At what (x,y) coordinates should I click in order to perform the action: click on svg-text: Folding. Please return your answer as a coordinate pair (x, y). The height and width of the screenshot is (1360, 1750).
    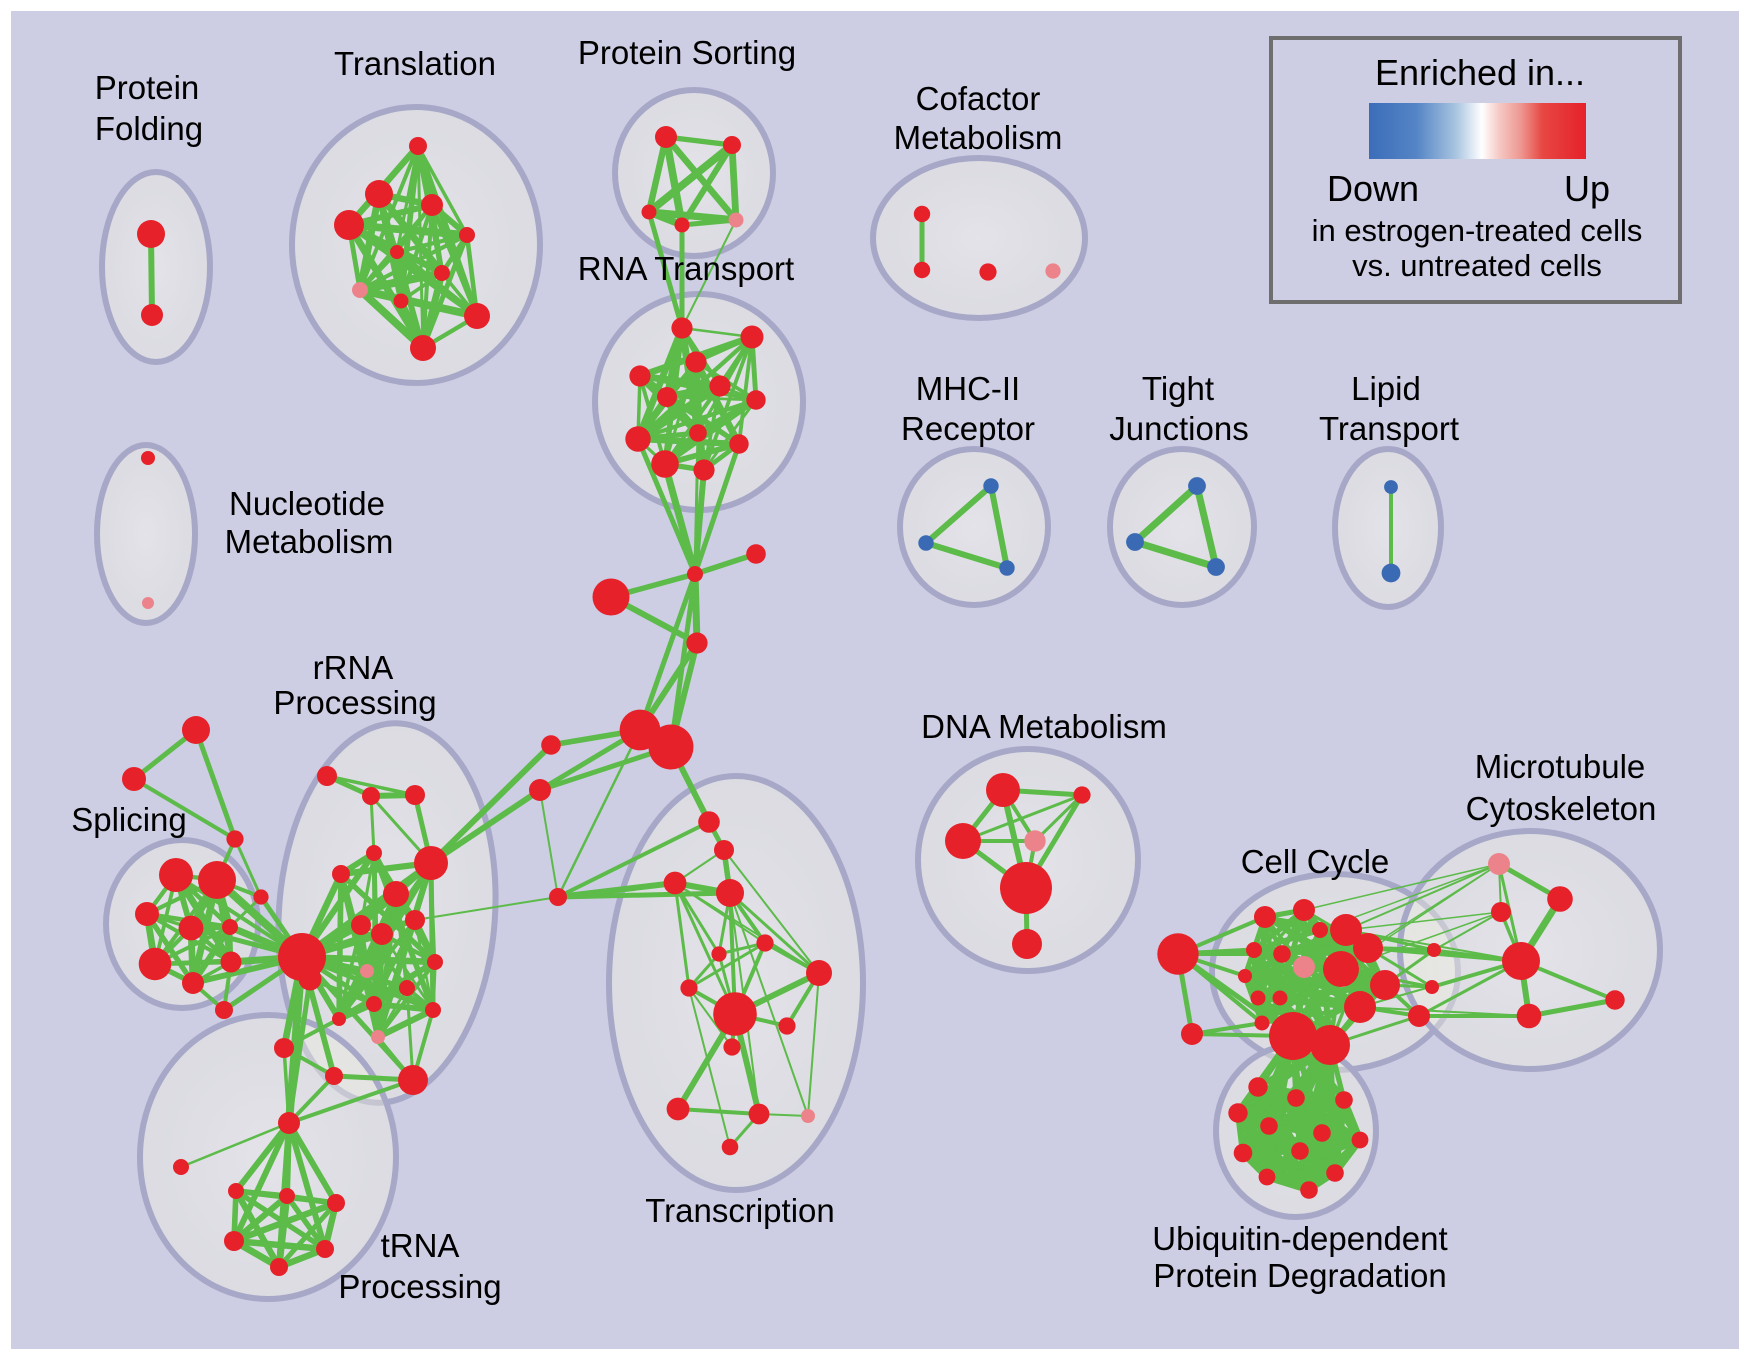
    Looking at the image, I should click on (149, 128).